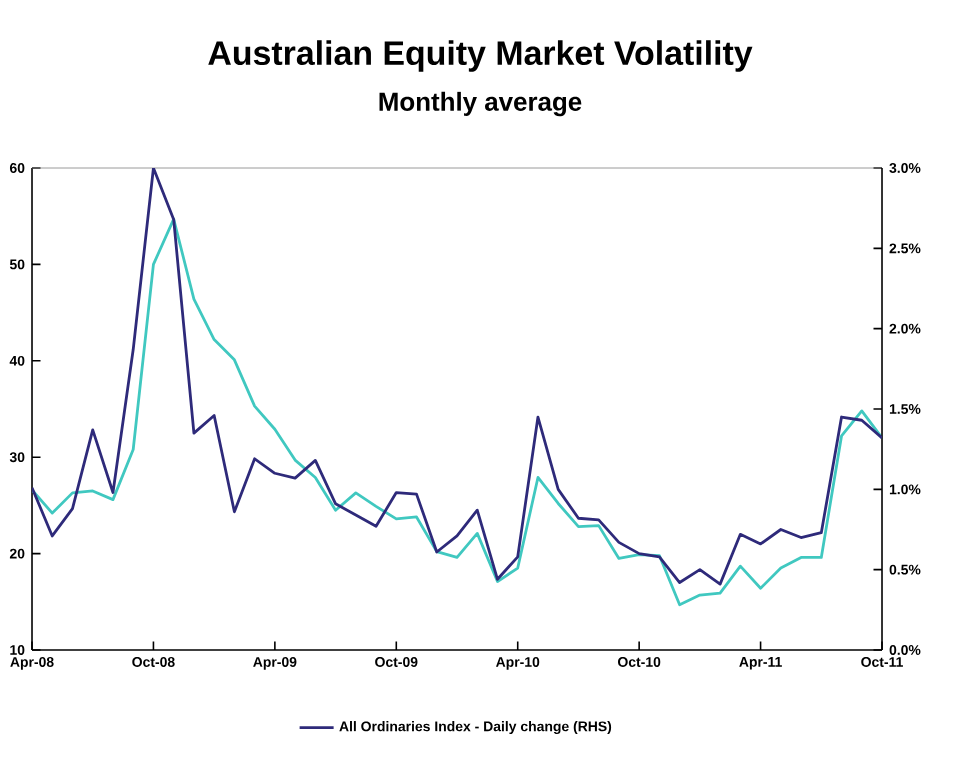  I want to click on chart-subtitle: Monthly average, so click(480, 104).